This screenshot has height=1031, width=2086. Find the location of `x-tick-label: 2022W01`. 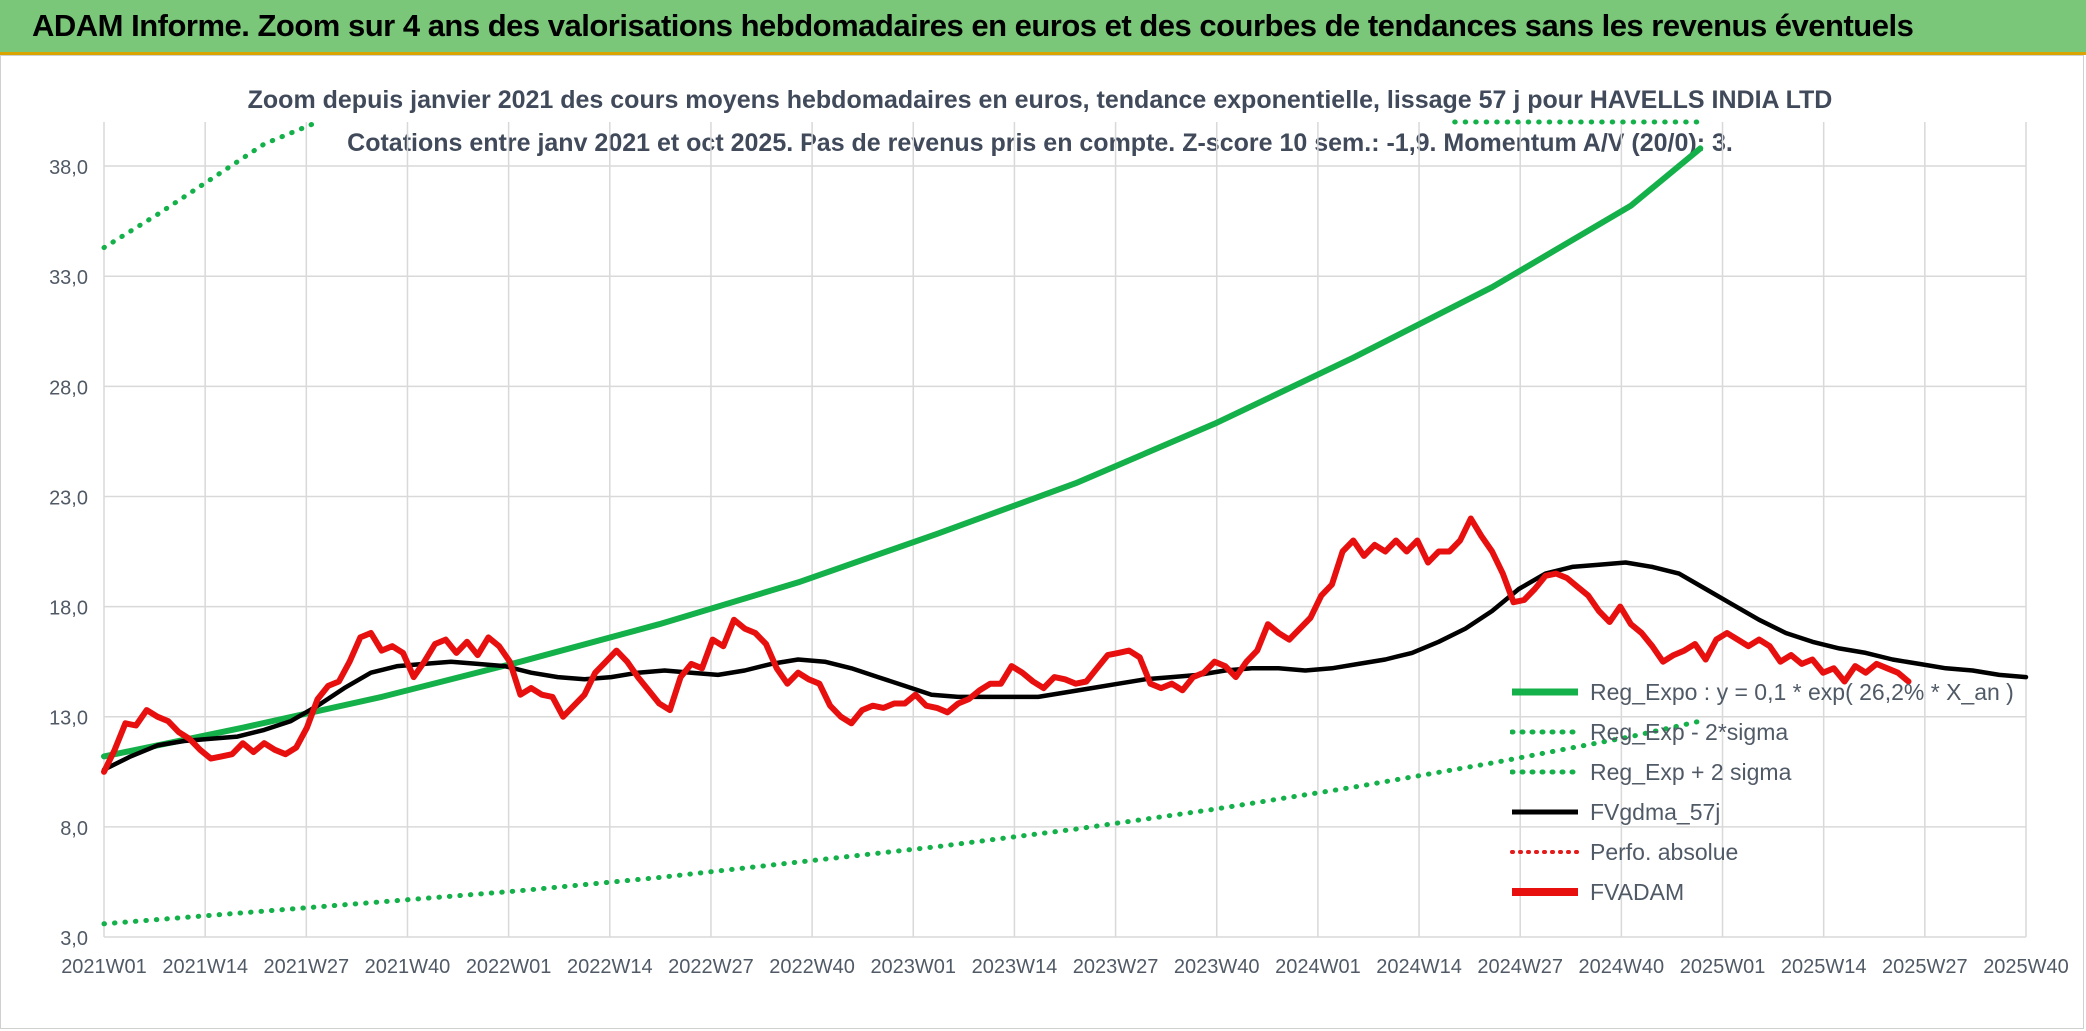

x-tick-label: 2022W01 is located at coordinates (509, 967).